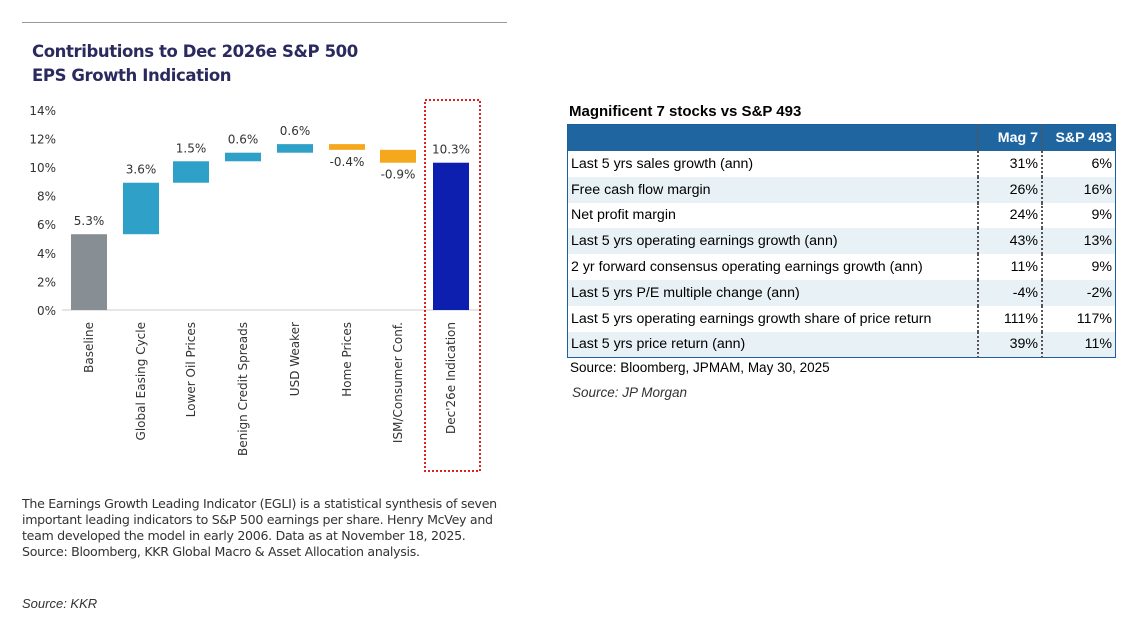 The image size is (1137, 642). Describe the element at coordinates (1009, 215) in the screenshot. I see `mag7-cell: 24%` at that location.